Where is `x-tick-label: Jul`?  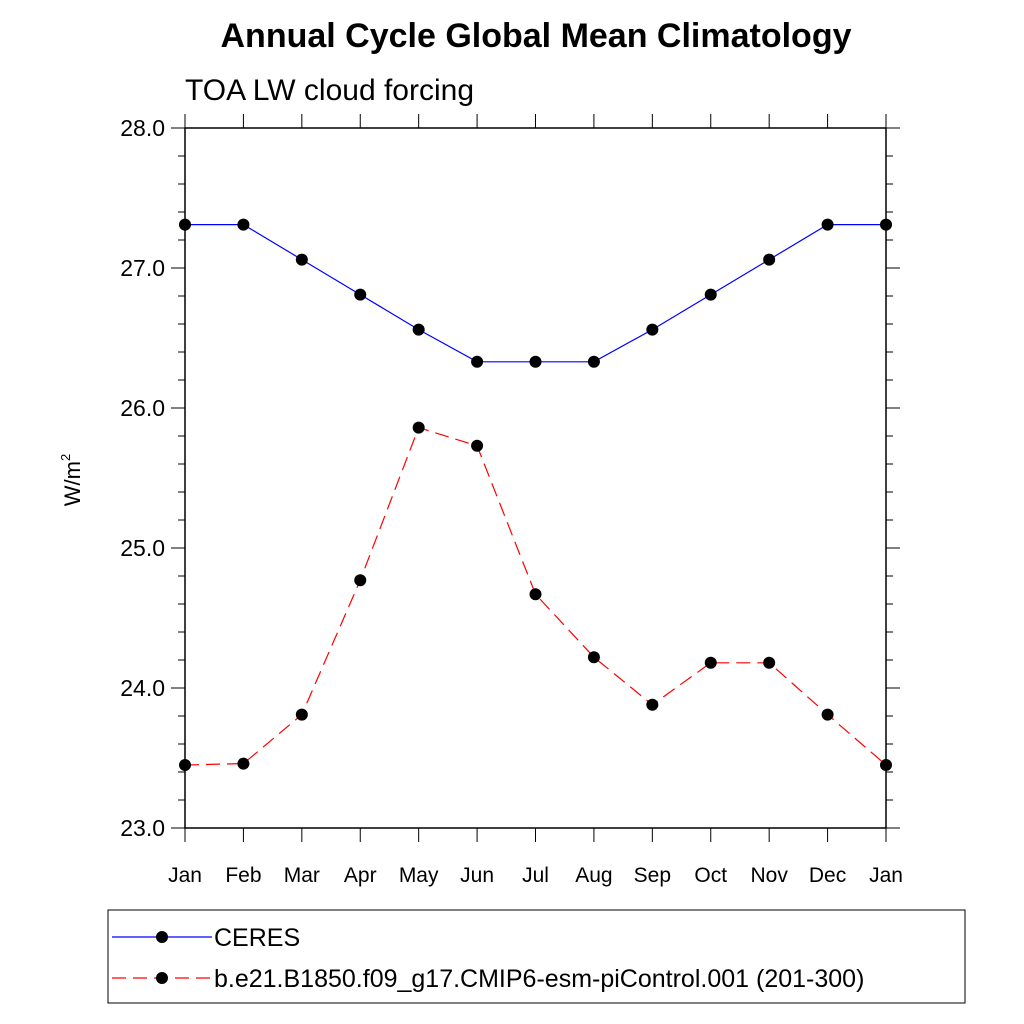
x-tick-label: Jul is located at coordinates (535, 875).